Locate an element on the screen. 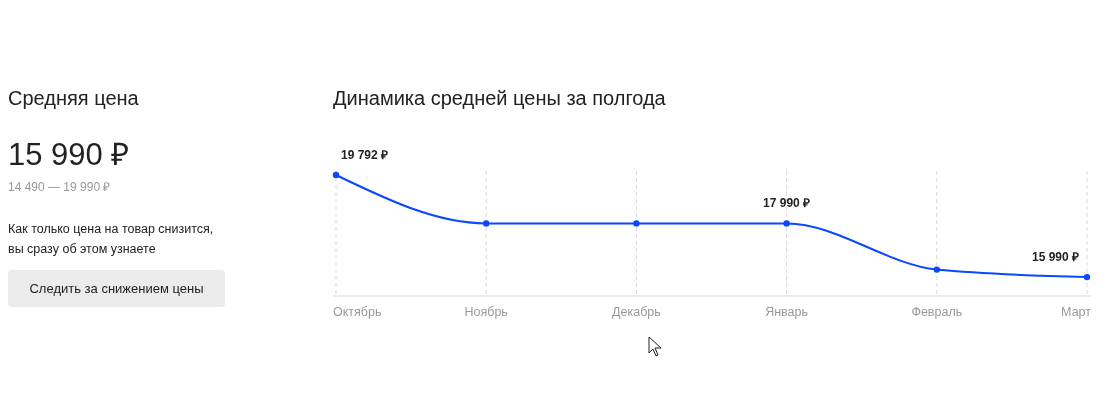 The image size is (1097, 415). x-tick-label: Октябрь is located at coordinates (357, 312).